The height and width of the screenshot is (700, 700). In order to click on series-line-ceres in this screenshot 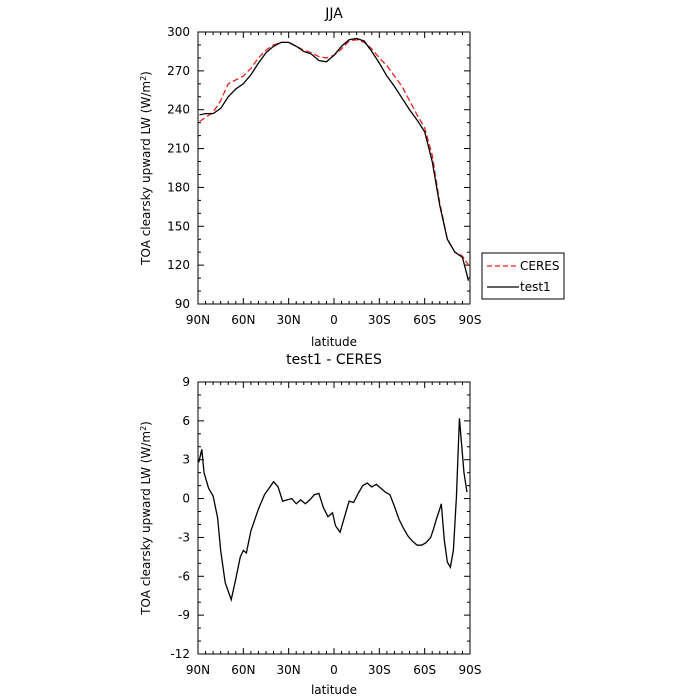, I will do `click(334, 152)`.